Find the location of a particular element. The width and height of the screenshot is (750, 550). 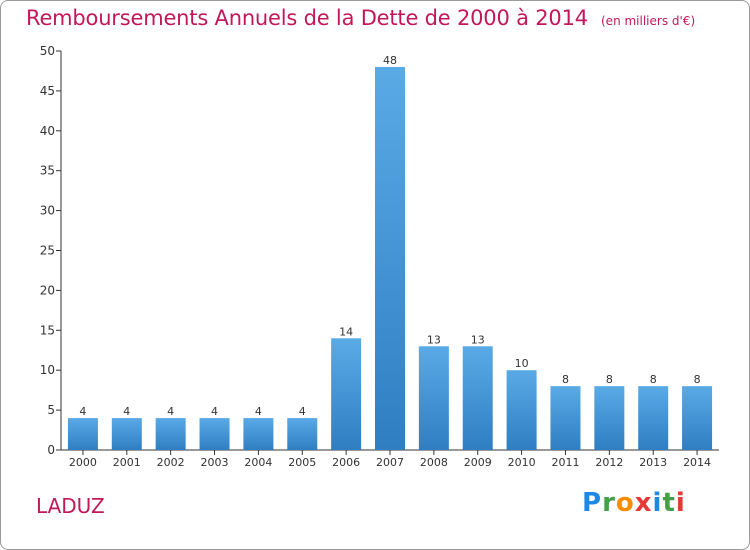

y-tick-label: 35 is located at coordinates (47, 171).